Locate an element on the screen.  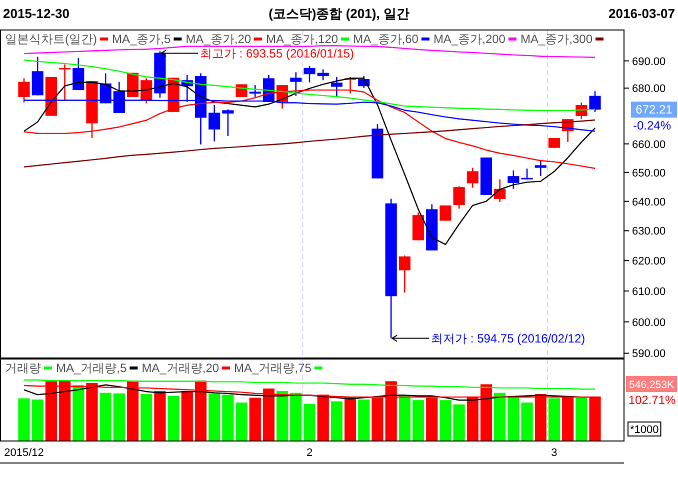
text: *1000 is located at coordinates (644, 430).